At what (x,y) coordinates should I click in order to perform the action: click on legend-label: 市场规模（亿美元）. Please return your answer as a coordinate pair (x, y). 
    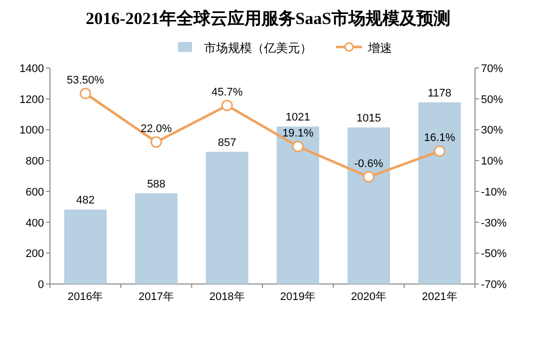
    Looking at the image, I should click on (258, 48).